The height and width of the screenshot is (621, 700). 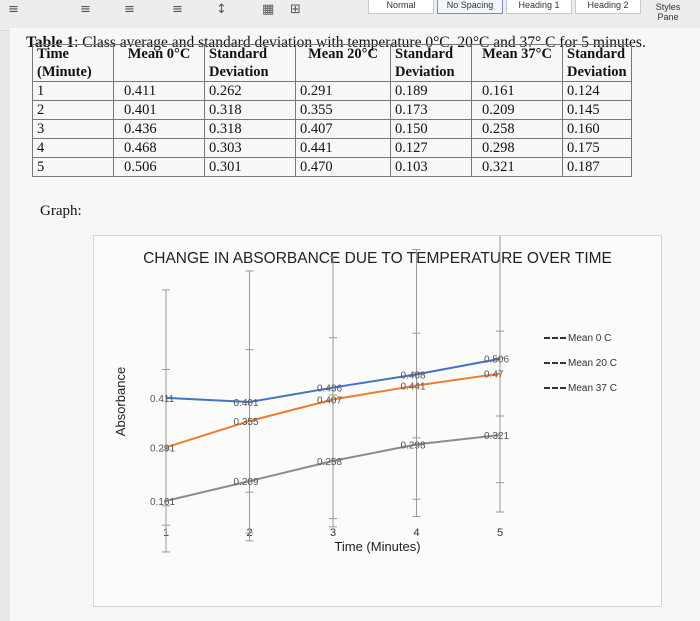 What do you see at coordinates (159, 129) in the screenshot?
I see `table-cell: 0.436` at bounding box center [159, 129].